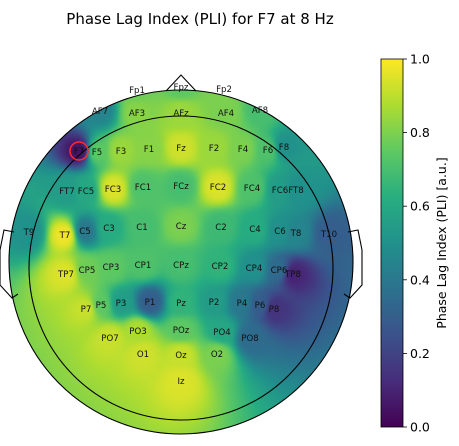 This screenshot has height=446, width=459. Describe the element at coordinates (111, 268) in the screenshot. I see `electrode-label-cp3: CP3` at that location.